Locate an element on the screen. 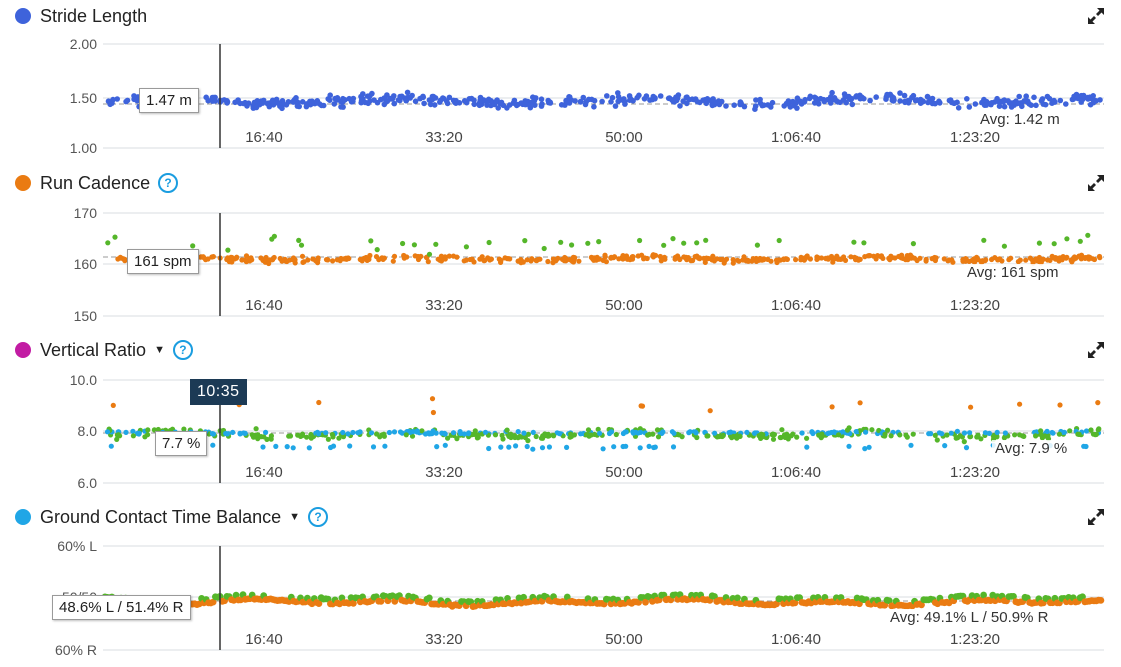  vertical-ratio-dropdown-icon: ▼ is located at coordinates (159, 350).